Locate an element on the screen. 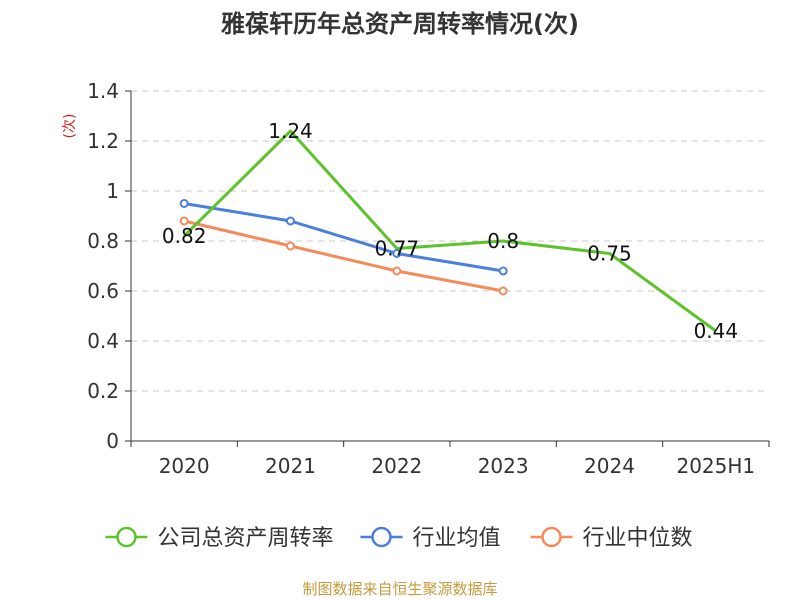 This screenshot has height=600, width=800. y-tick-label: 0.4 is located at coordinates (103, 341).